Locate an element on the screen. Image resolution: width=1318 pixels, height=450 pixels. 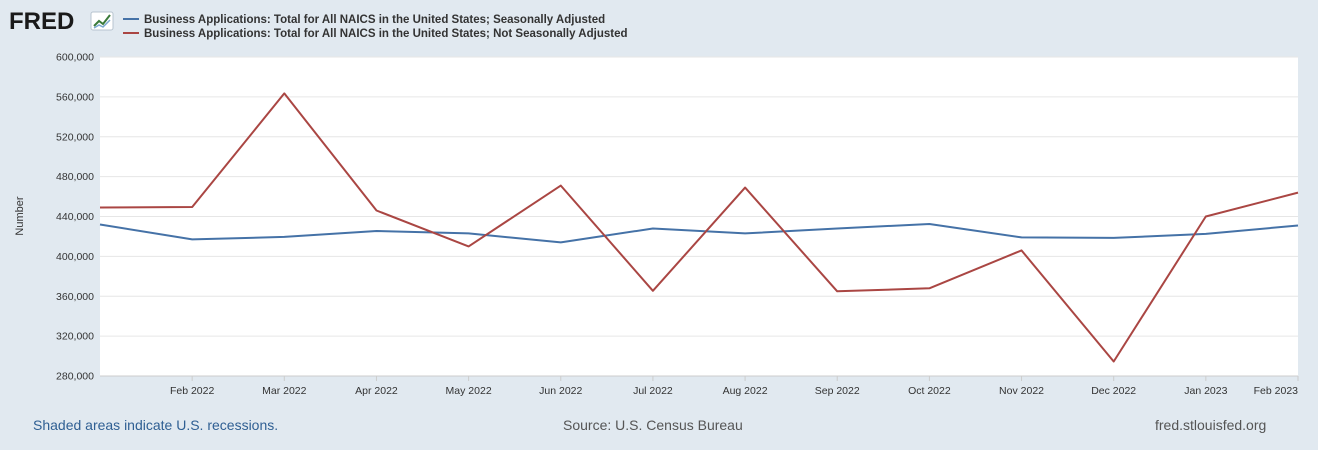
x-tick-label: Aug 2022 is located at coordinates (745, 391).